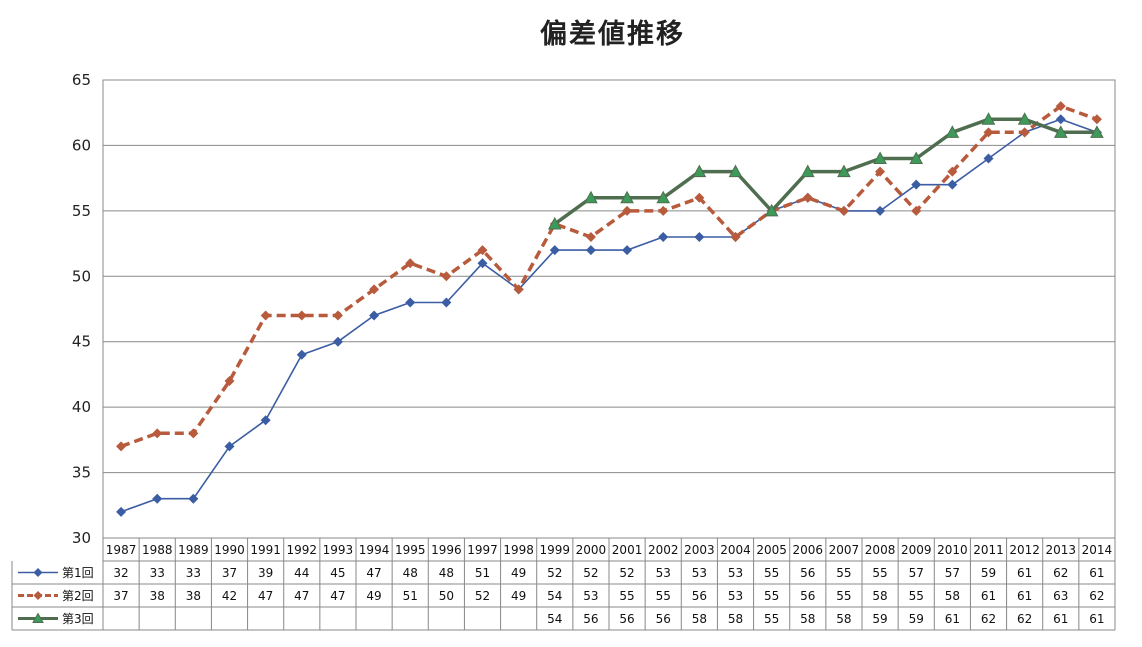  Describe the element at coordinates (1060, 573) in the screenshot. I see `data-label: 62` at that location.